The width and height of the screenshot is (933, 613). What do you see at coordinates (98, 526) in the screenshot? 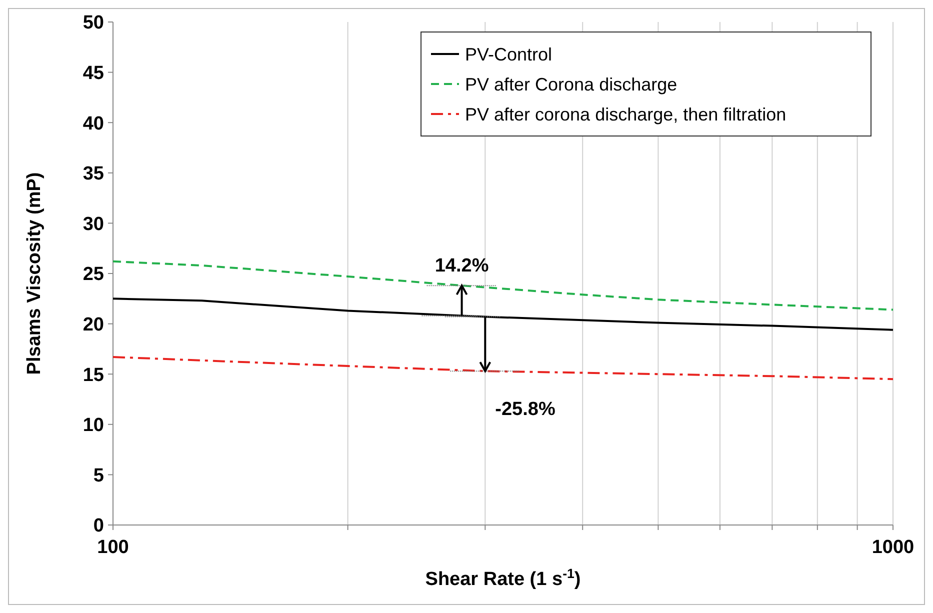
I see `y-tick-label: 0` at bounding box center [98, 526].